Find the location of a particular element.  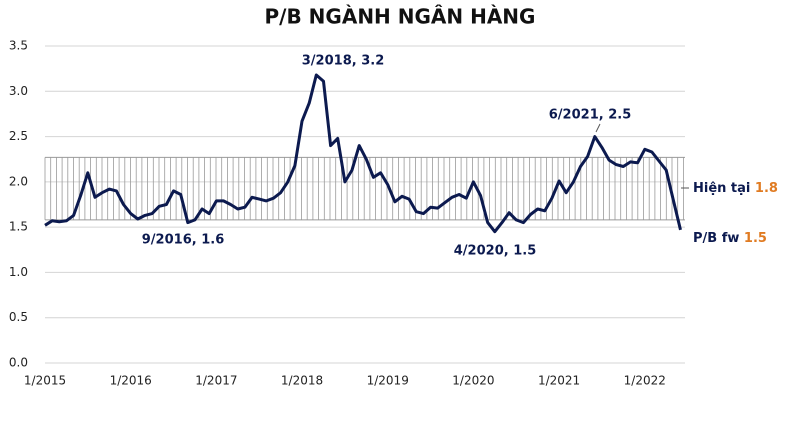

x-tick-label: 1/2019 is located at coordinates (388, 381).